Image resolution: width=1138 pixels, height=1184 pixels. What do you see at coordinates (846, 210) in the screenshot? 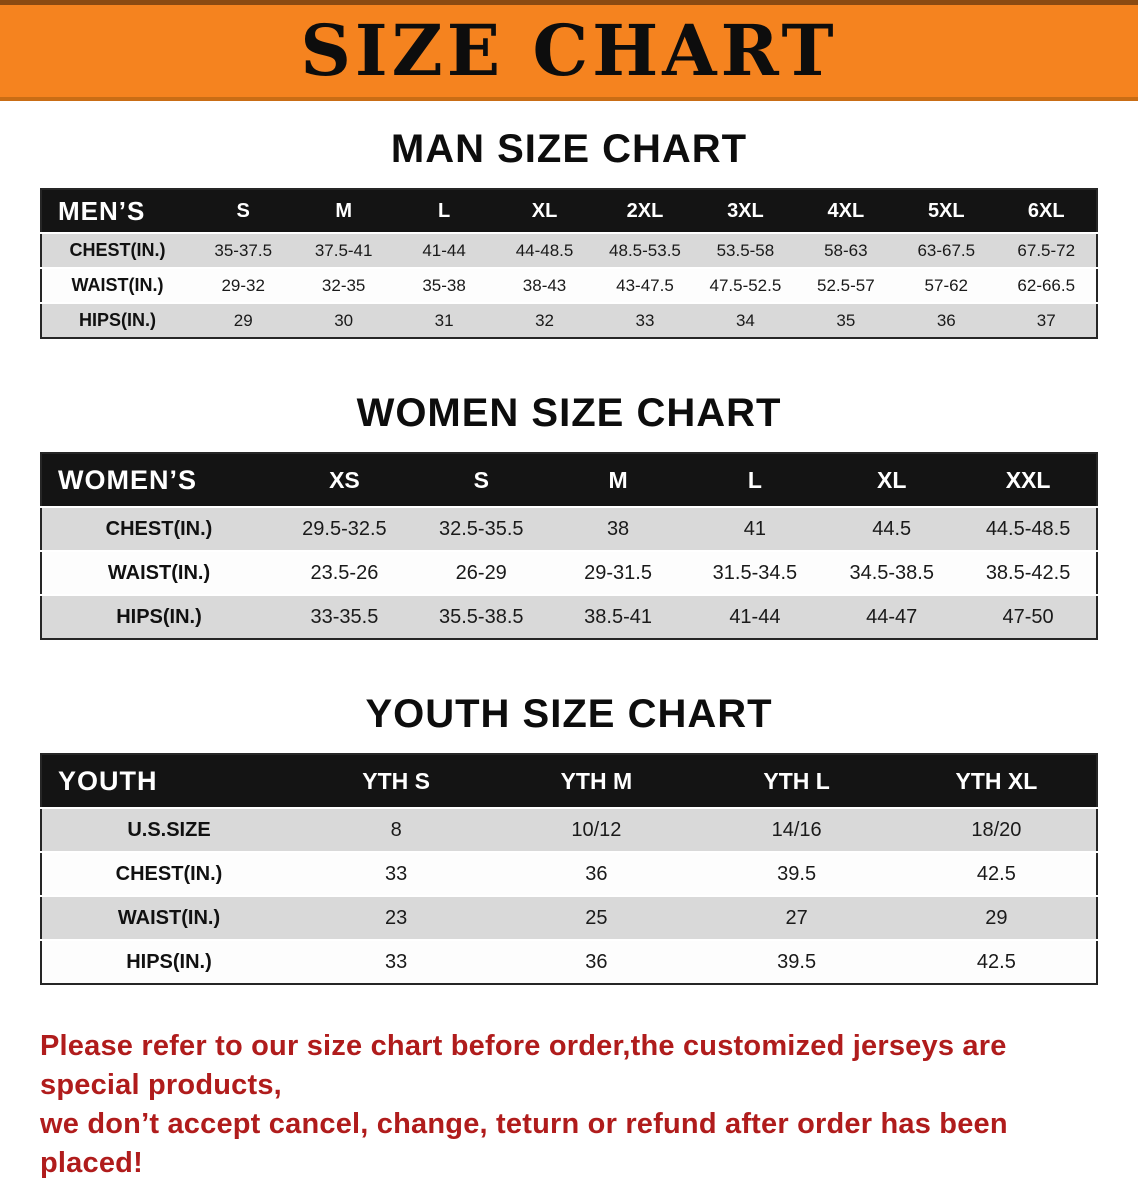
I see `size-column-header: 4XL` at bounding box center [846, 210].